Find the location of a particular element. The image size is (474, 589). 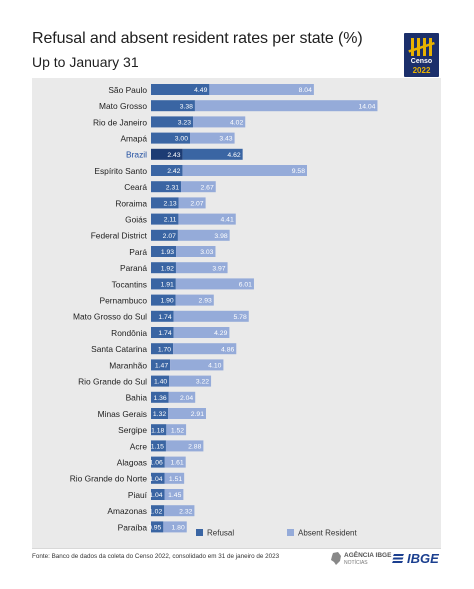

refusal-value-label: 2.07 is located at coordinates (169, 236).